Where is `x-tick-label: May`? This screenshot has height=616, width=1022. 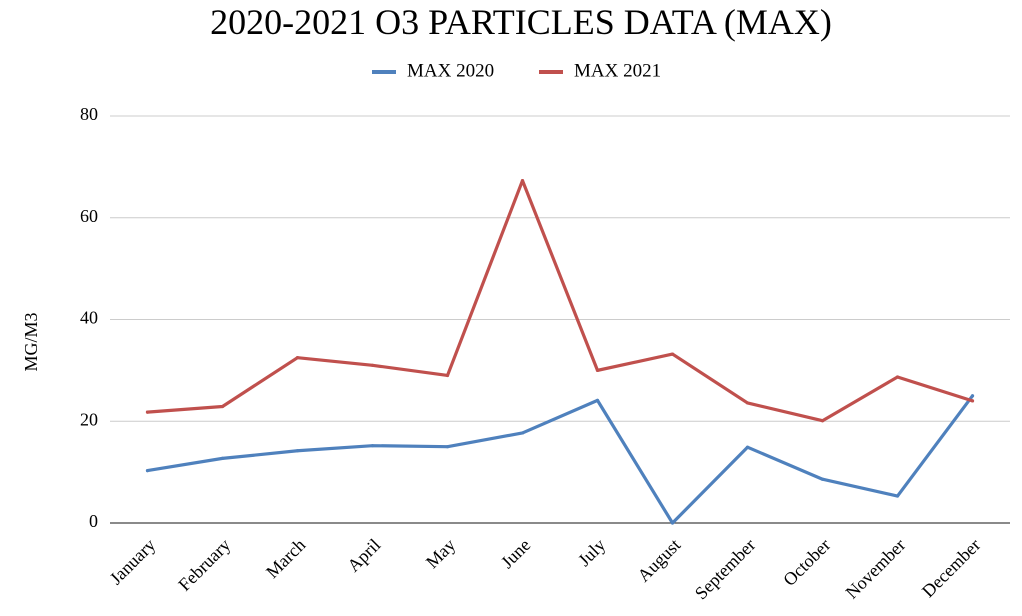 x-tick-label: May is located at coordinates (440, 553).